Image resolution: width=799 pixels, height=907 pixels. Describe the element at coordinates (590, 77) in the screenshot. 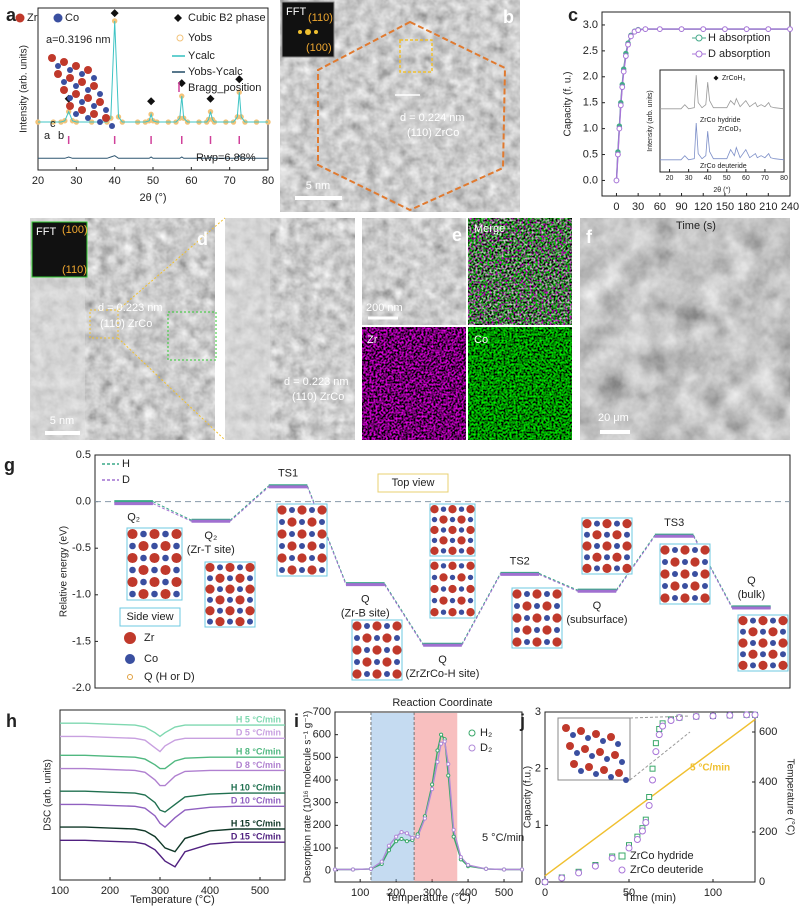

I see `y-tick-label: 2.0` at that location.